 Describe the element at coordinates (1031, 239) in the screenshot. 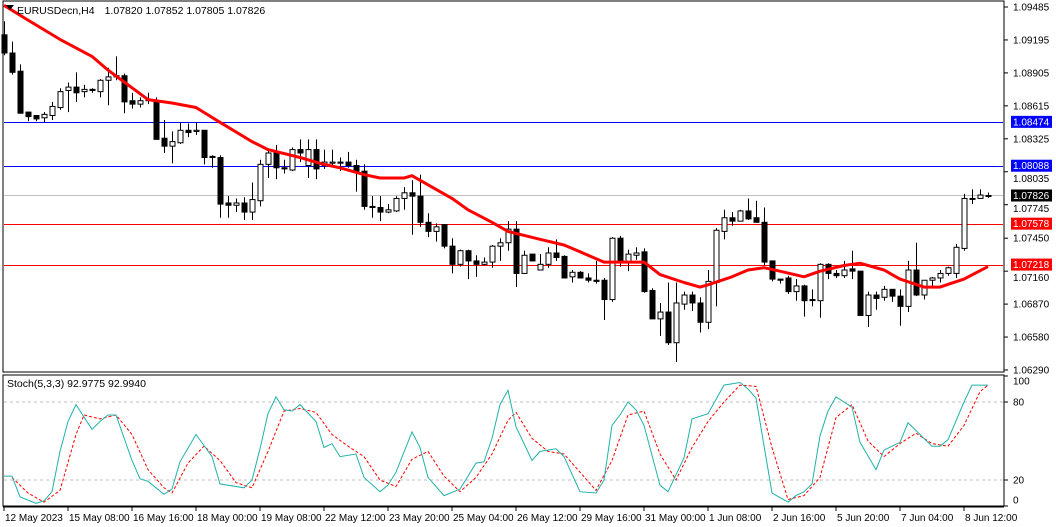

I see `price-tick-label: 1.07450` at that location.